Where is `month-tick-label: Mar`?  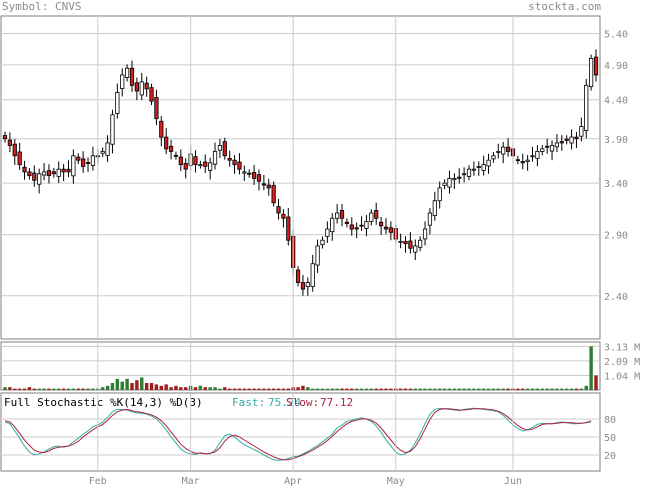
month-tick-label: Mar is located at coordinates (191, 481).